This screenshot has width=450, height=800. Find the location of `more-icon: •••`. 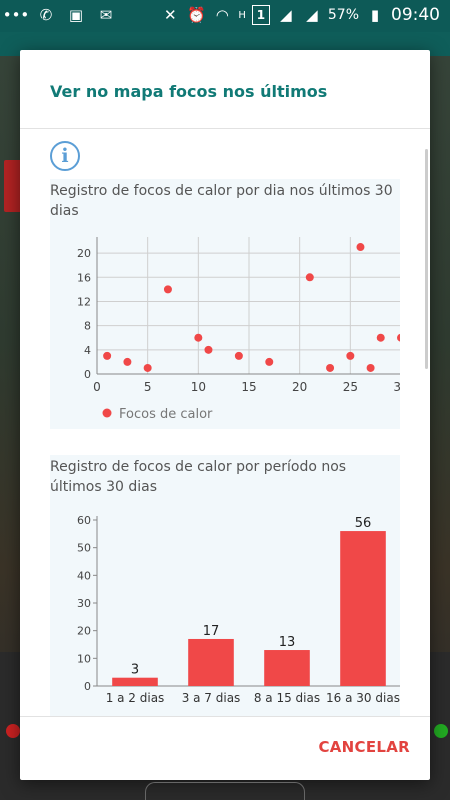

more-icon: ••• is located at coordinates (16, 15).